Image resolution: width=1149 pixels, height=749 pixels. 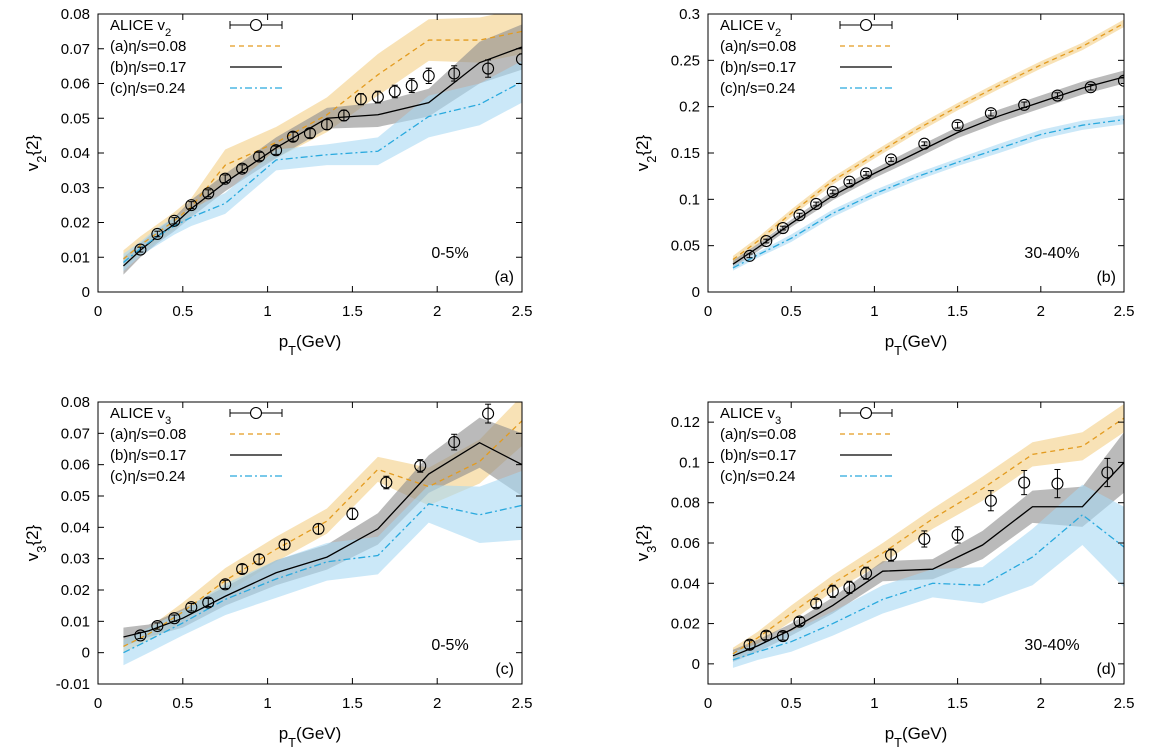 What do you see at coordinates (75, 402) in the screenshot?
I see `y-tick-label: 0.08` at bounding box center [75, 402].